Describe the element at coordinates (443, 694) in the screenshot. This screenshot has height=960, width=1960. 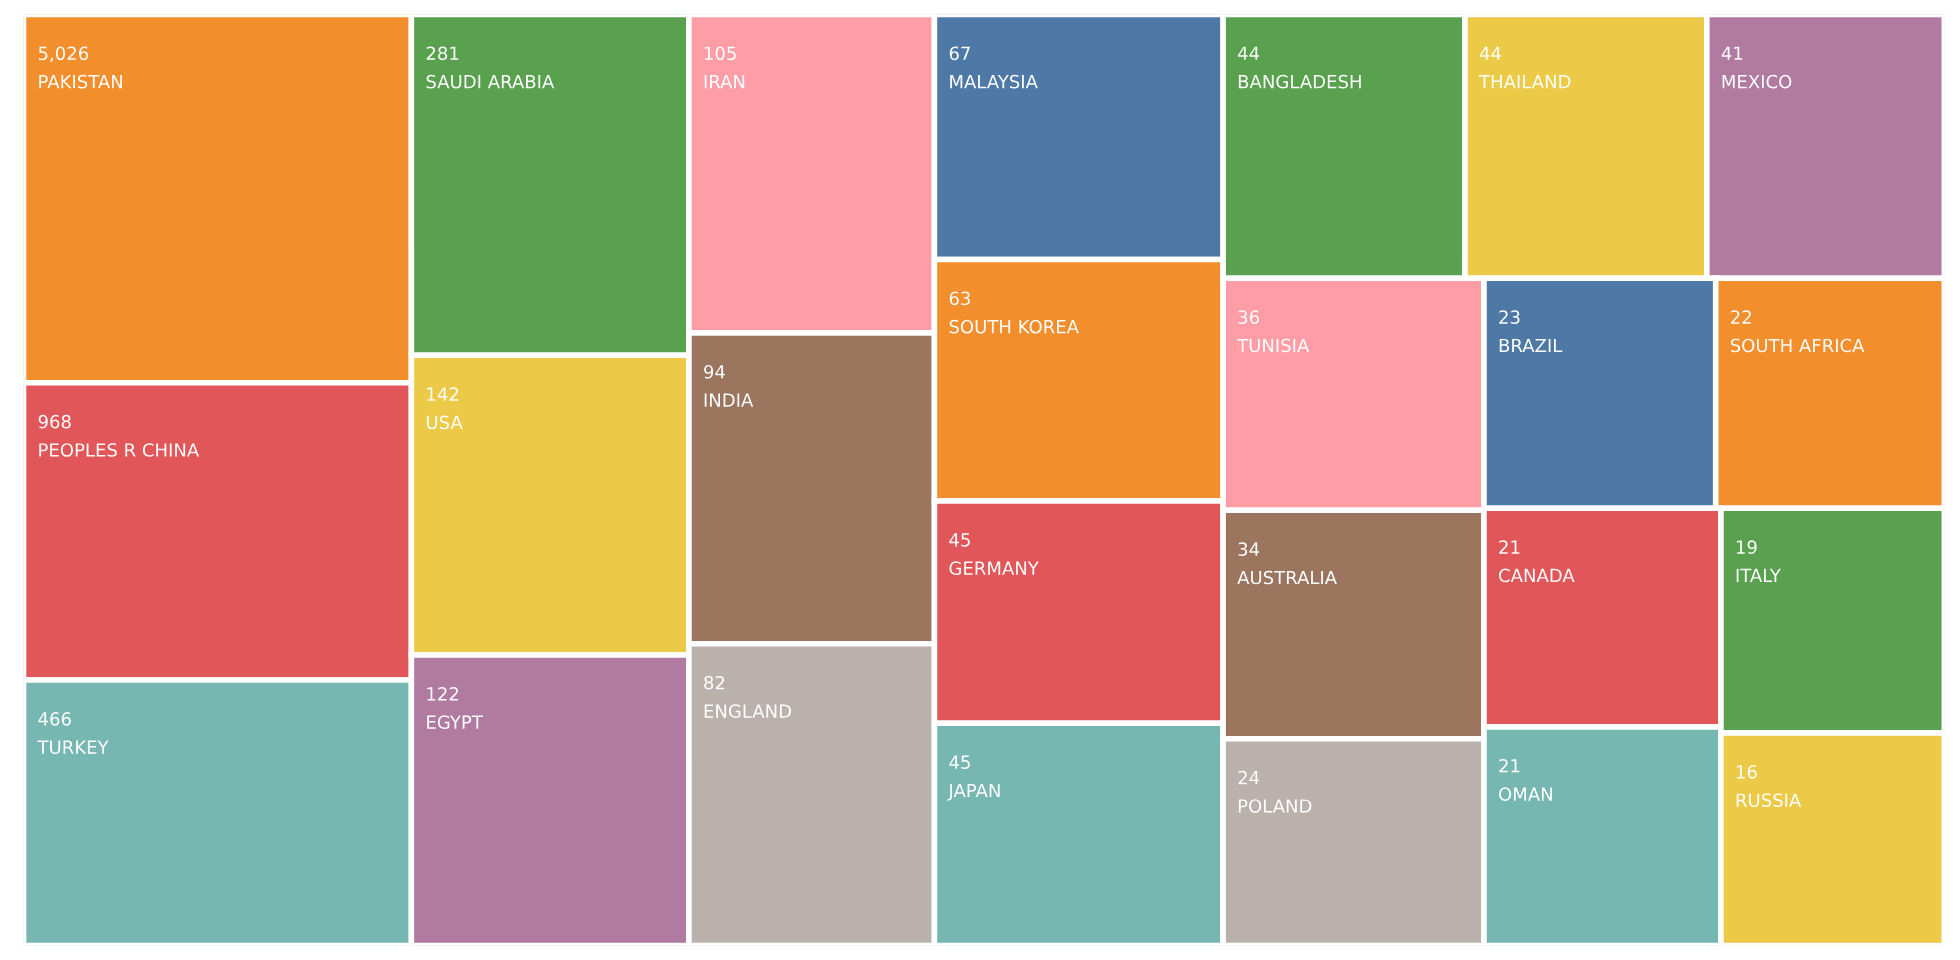
I see `data-label: 122` at that location.